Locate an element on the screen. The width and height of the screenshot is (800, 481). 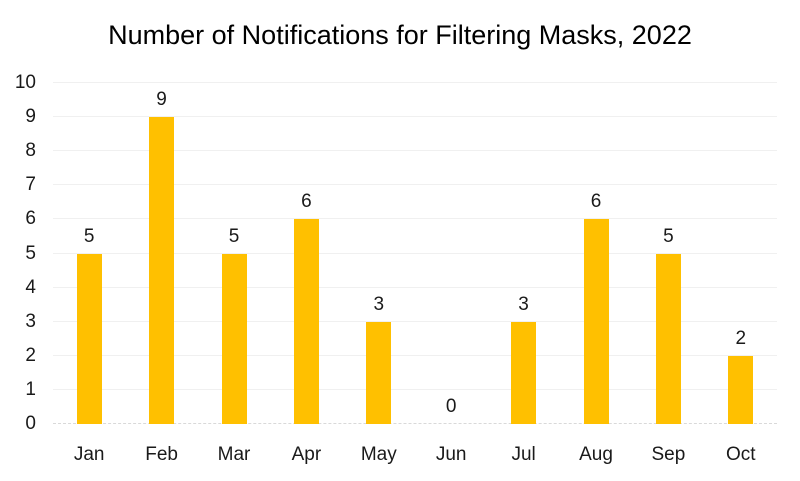
y-tick-label: 4 is located at coordinates (30, 287).